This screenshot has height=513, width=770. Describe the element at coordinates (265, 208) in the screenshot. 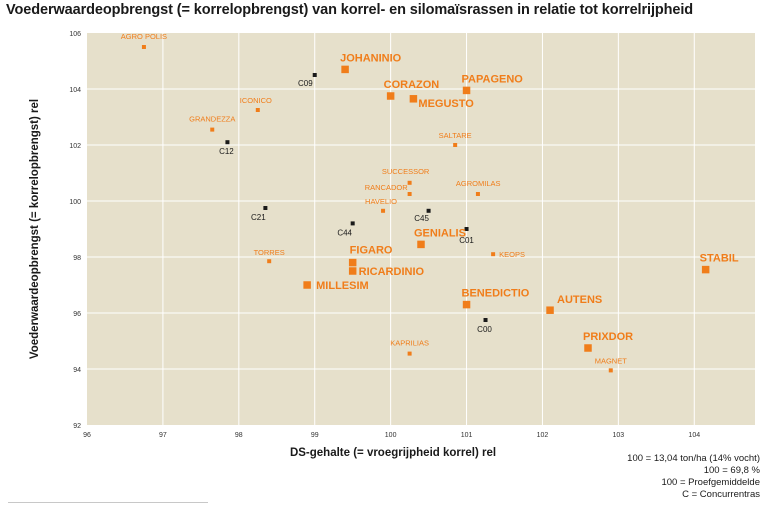

I see `point-c21` at that location.